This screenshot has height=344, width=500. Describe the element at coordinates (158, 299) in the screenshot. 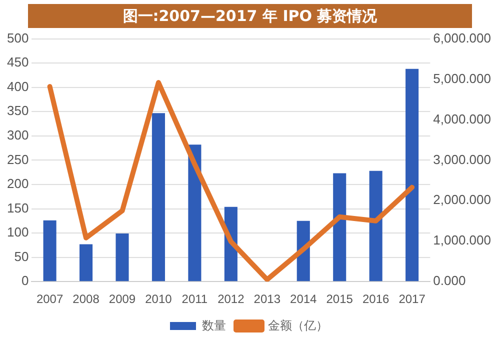

I see `x-tick-label: 2010` at that location.